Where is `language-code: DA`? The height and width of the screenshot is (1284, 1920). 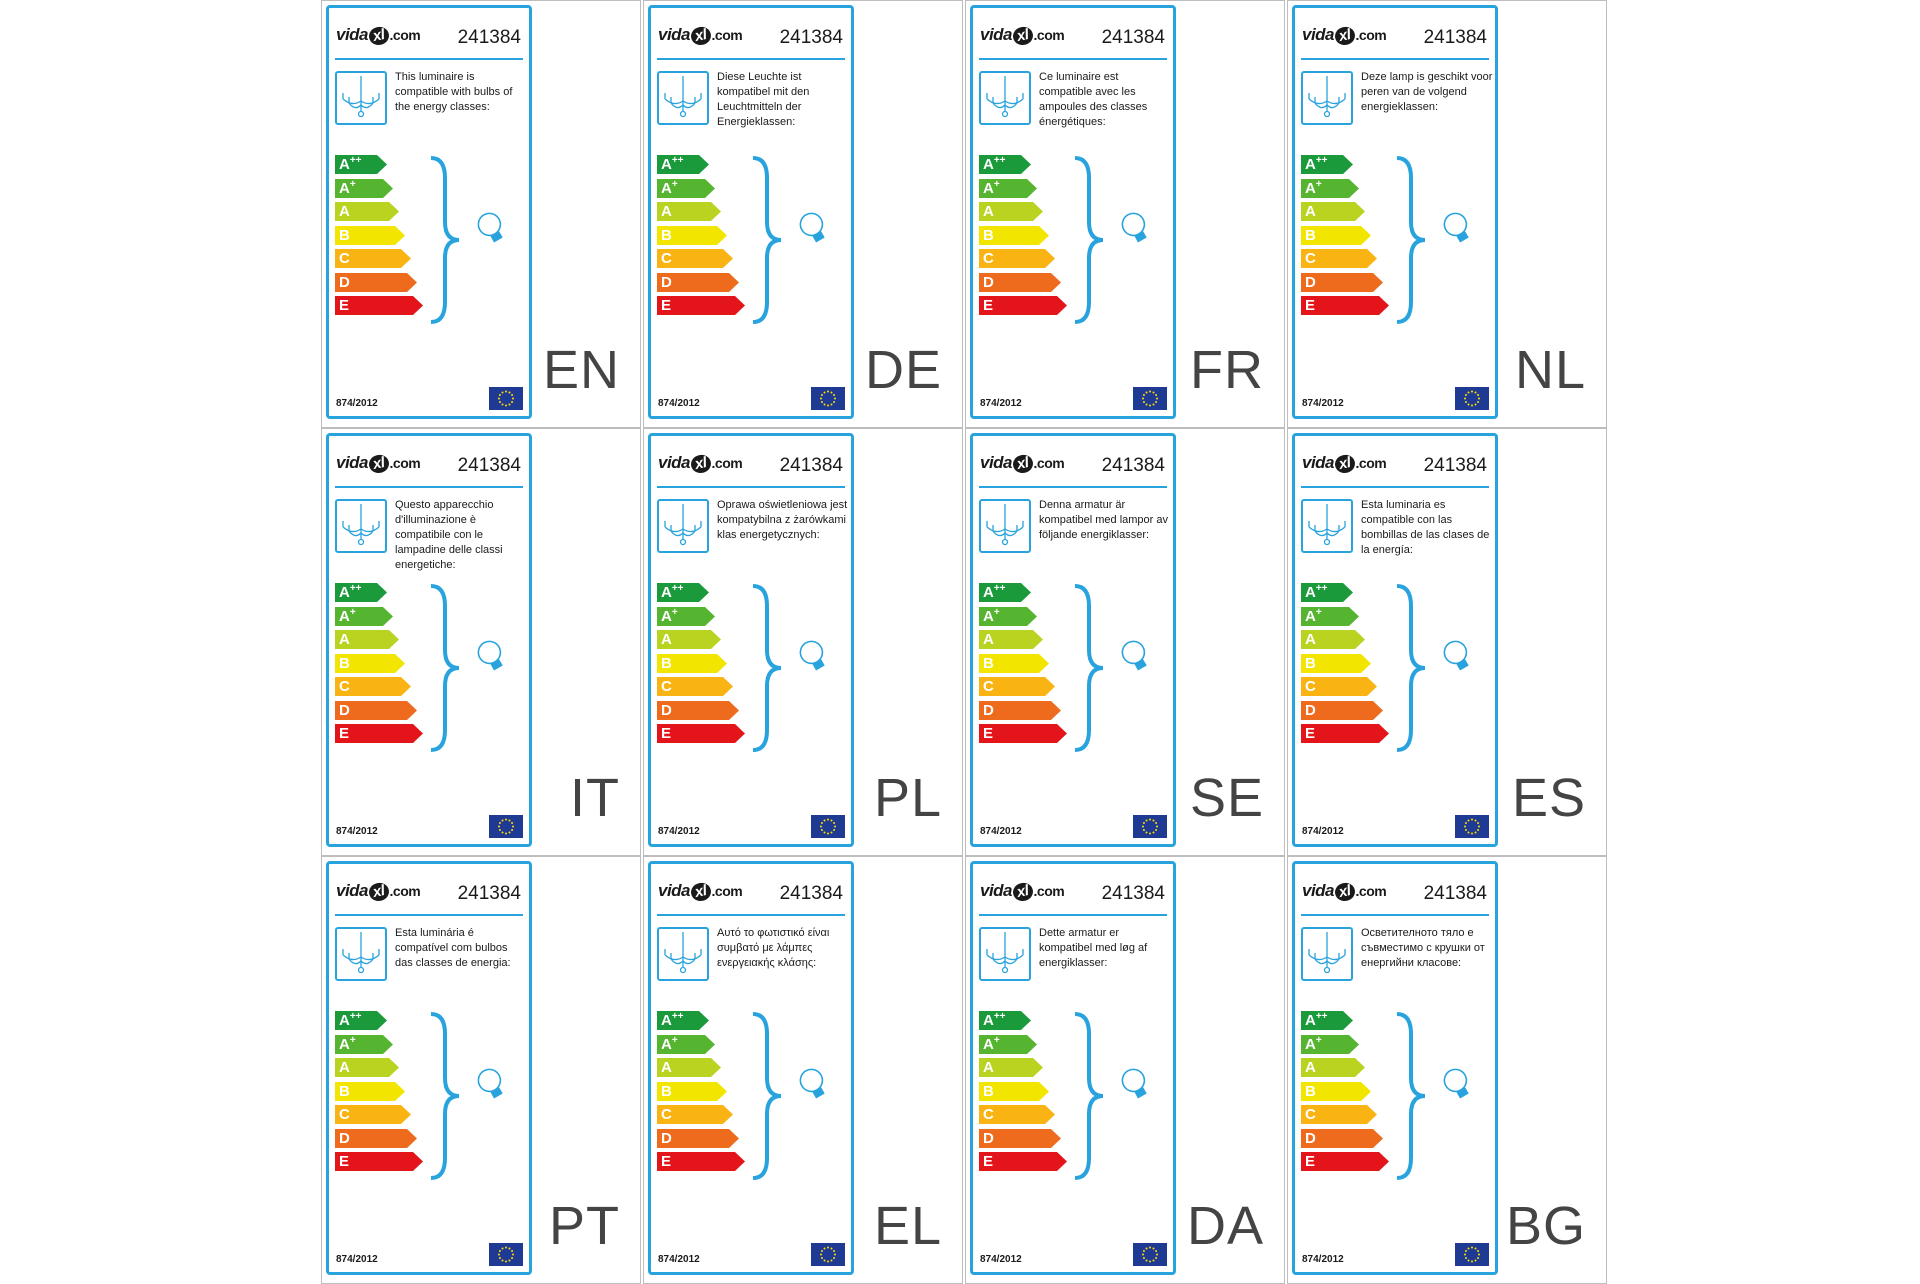 language-code: DA is located at coordinates (1225, 1226).